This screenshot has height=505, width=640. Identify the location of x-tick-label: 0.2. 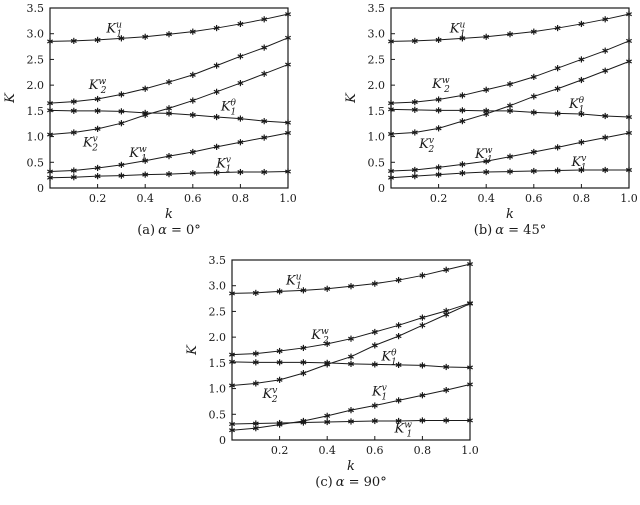
(98, 198).